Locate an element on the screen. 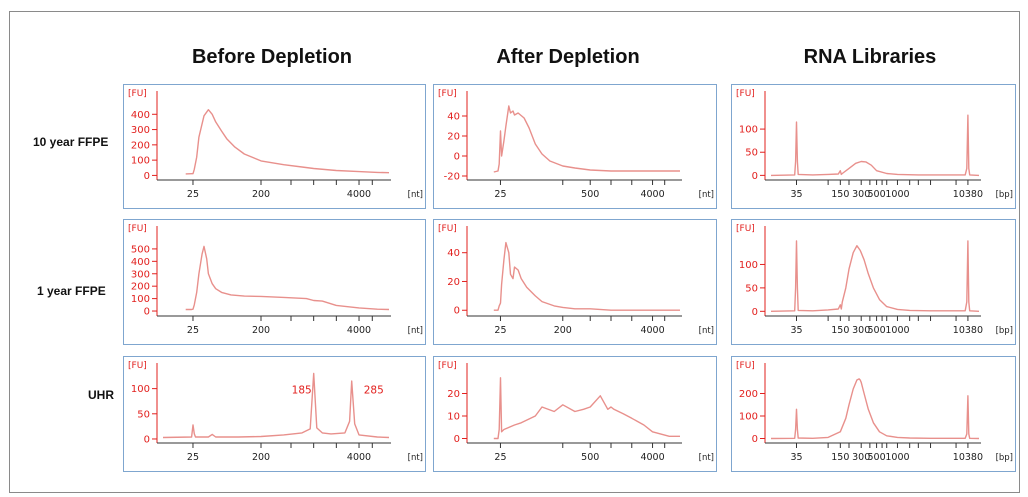 The height and width of the screenshot is (497, 1028). chart-panel-libraries-uhr: [FU] 0 100 200 35 150 300 500 1000 10380 [bp] is located at coordinates (873, 414).